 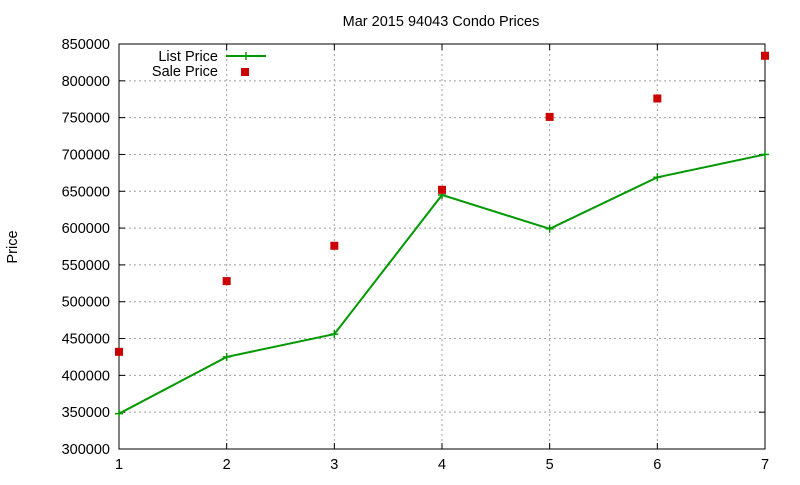 What do you see at coordinates (86, 376) in the screenshot?
I see `y-tick-label: 400000` at bounding box center [86, 376].